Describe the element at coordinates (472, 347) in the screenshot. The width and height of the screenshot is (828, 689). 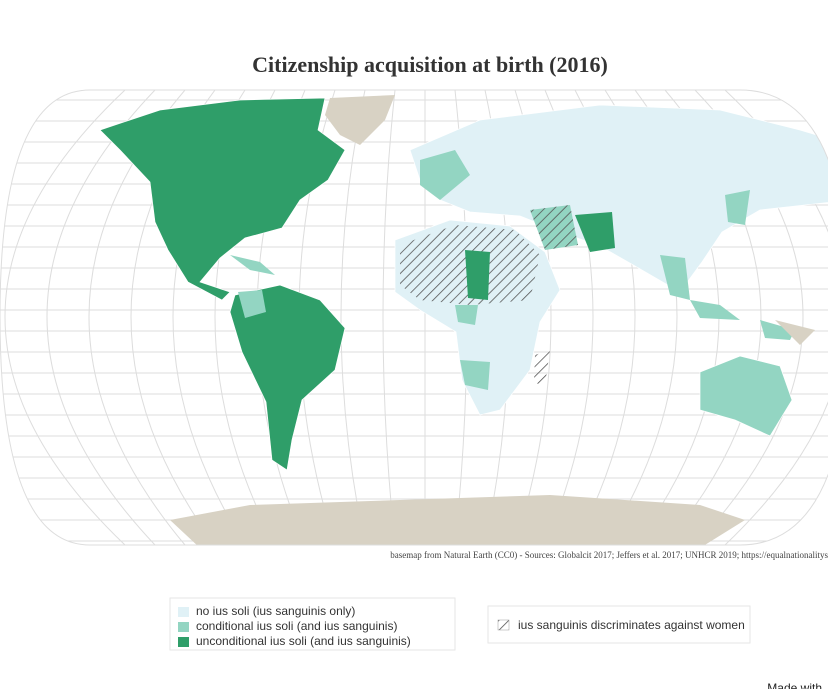
I see `africa-conditional` at that location.